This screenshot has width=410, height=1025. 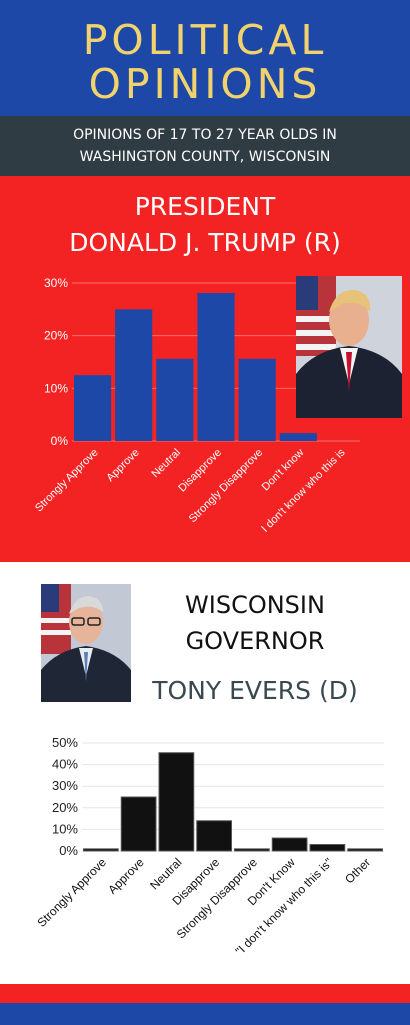 What do you see at coordinates (226, 486) in the screenshot?
I see `x-tick-label: Strongly Disapprove` at bounding box center [226, 486].